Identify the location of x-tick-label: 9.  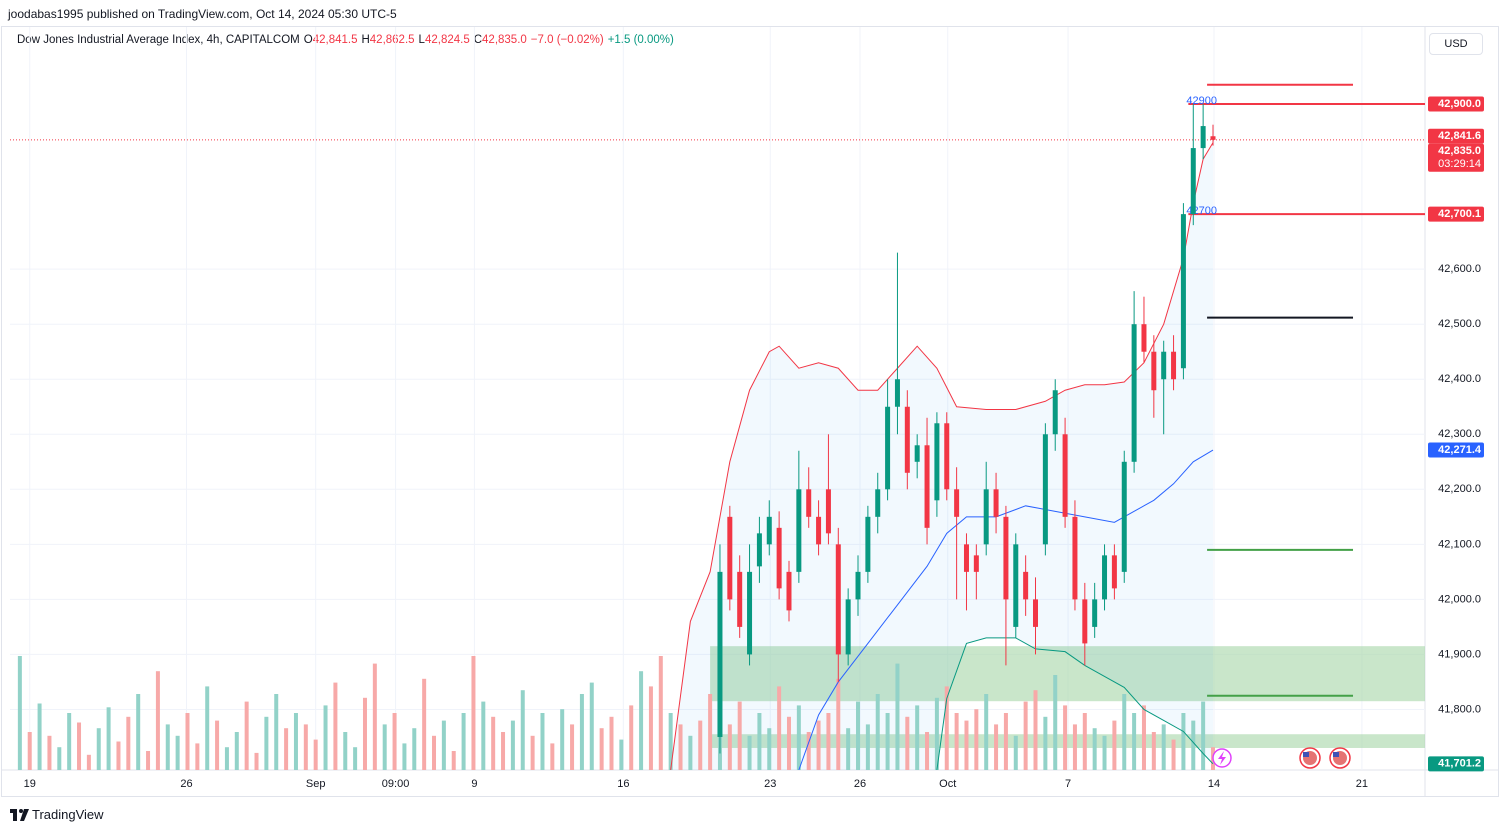
(474, 784).